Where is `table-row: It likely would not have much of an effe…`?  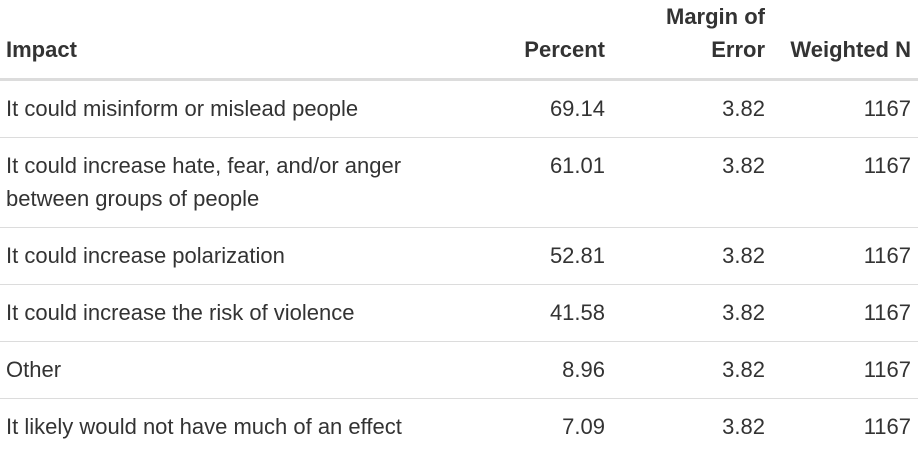
table-row: It likely would not have much of an effe… is located at coordinates (459, 427).